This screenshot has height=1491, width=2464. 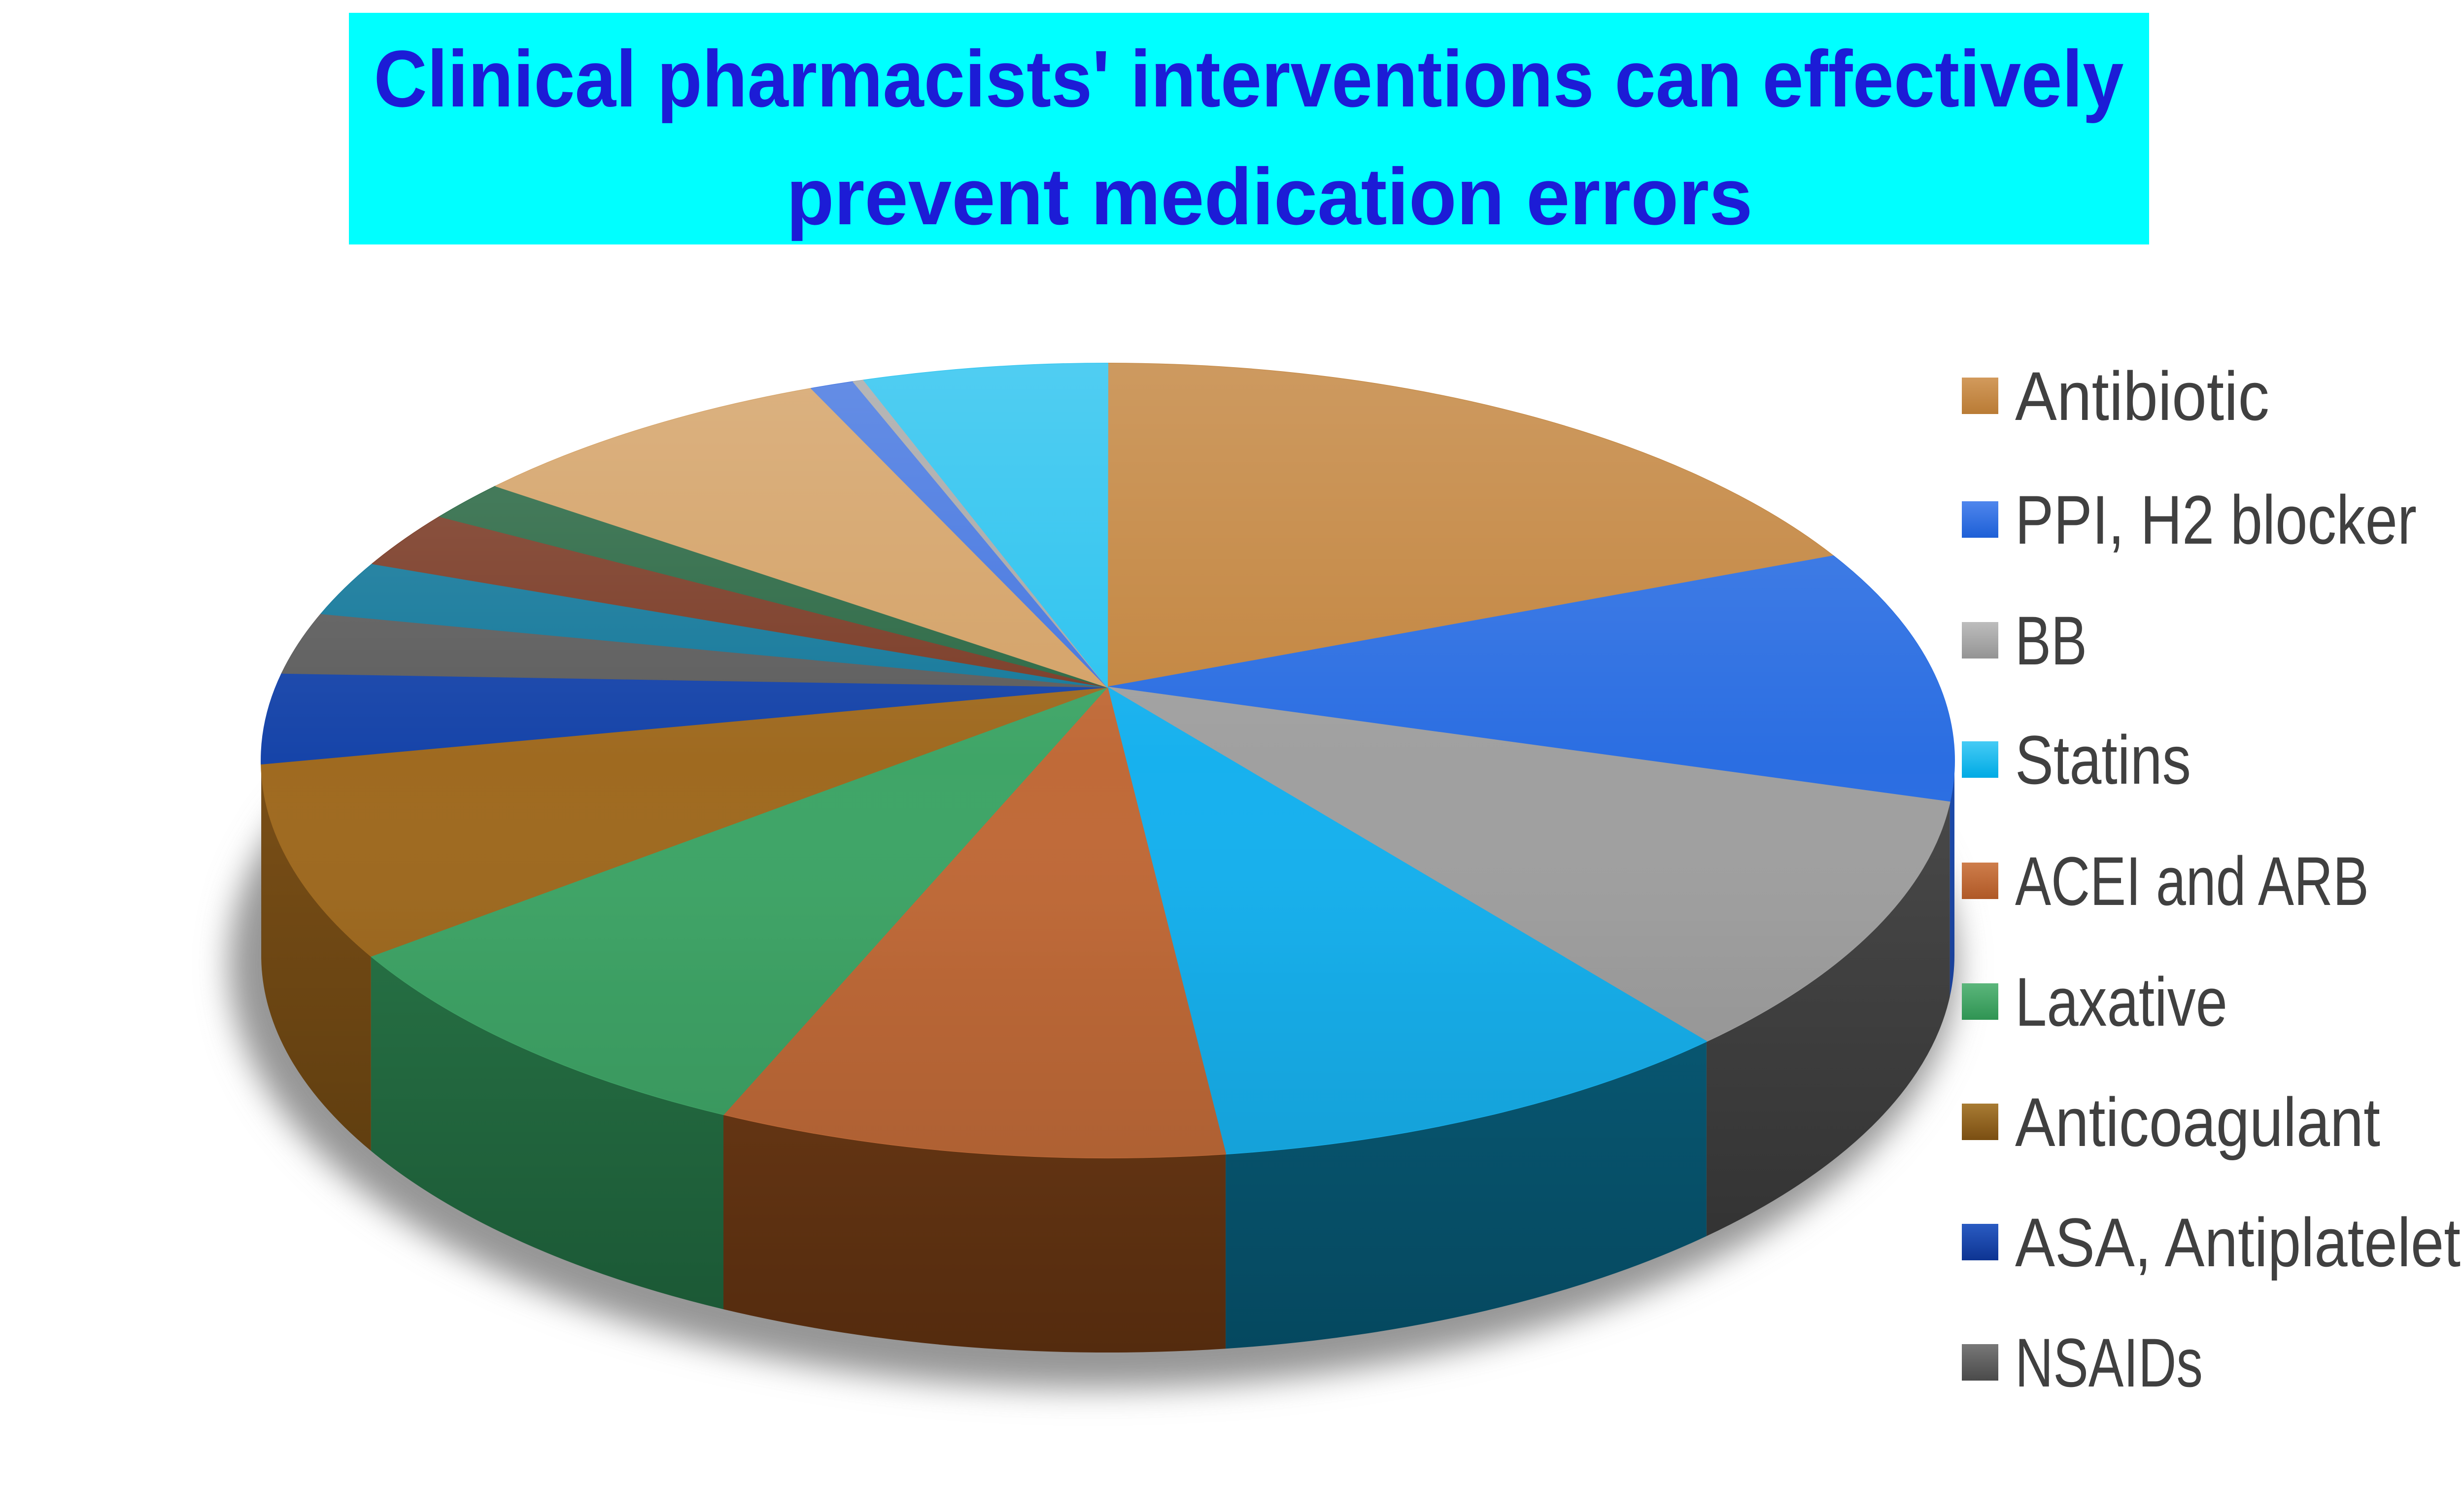 I want to click on svg-text: ACEI and ARB, so click(x=2192, y=881).